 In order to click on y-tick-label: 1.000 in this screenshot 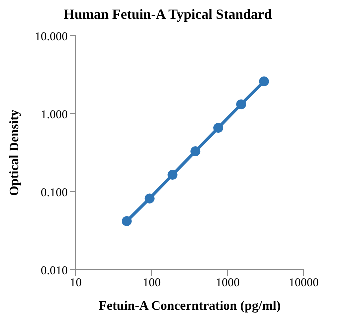, I will do `click(54, 114)`.